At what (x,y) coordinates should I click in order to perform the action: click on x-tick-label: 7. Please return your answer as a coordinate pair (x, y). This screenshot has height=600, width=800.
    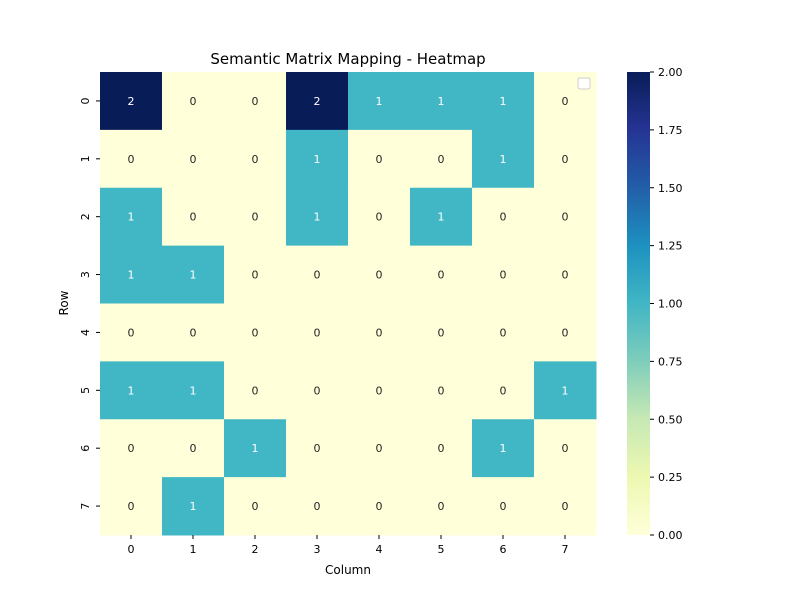
    Looking at the image, I should click on (565, 549).